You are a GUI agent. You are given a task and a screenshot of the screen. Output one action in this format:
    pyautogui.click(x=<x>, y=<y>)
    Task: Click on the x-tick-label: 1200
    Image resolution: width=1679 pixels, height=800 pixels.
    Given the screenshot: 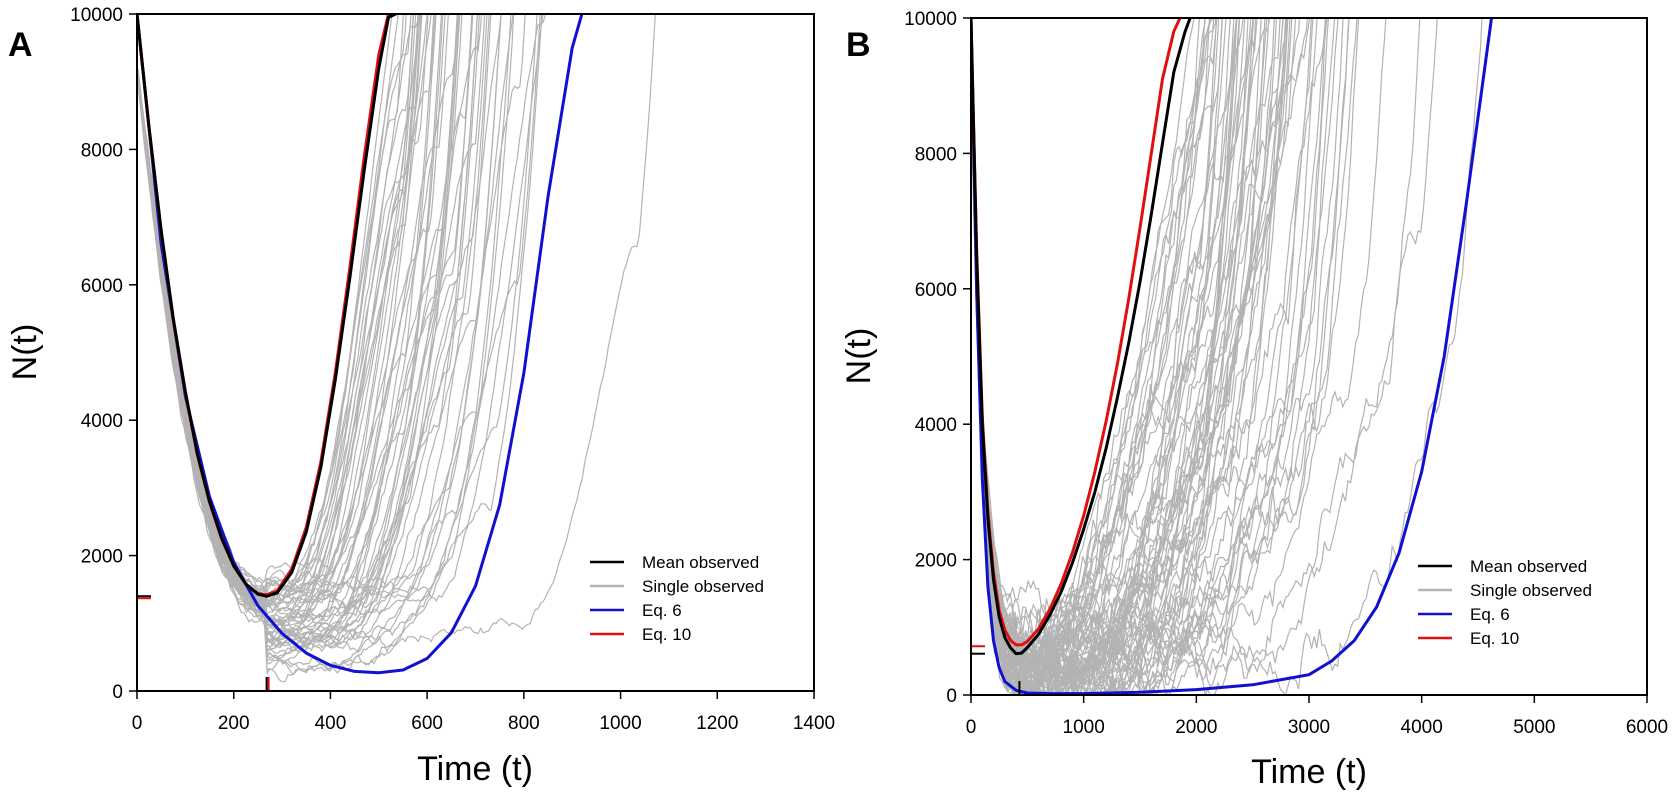 What is the action you would take?
    pyautogui.click(x=717, y=723)
    